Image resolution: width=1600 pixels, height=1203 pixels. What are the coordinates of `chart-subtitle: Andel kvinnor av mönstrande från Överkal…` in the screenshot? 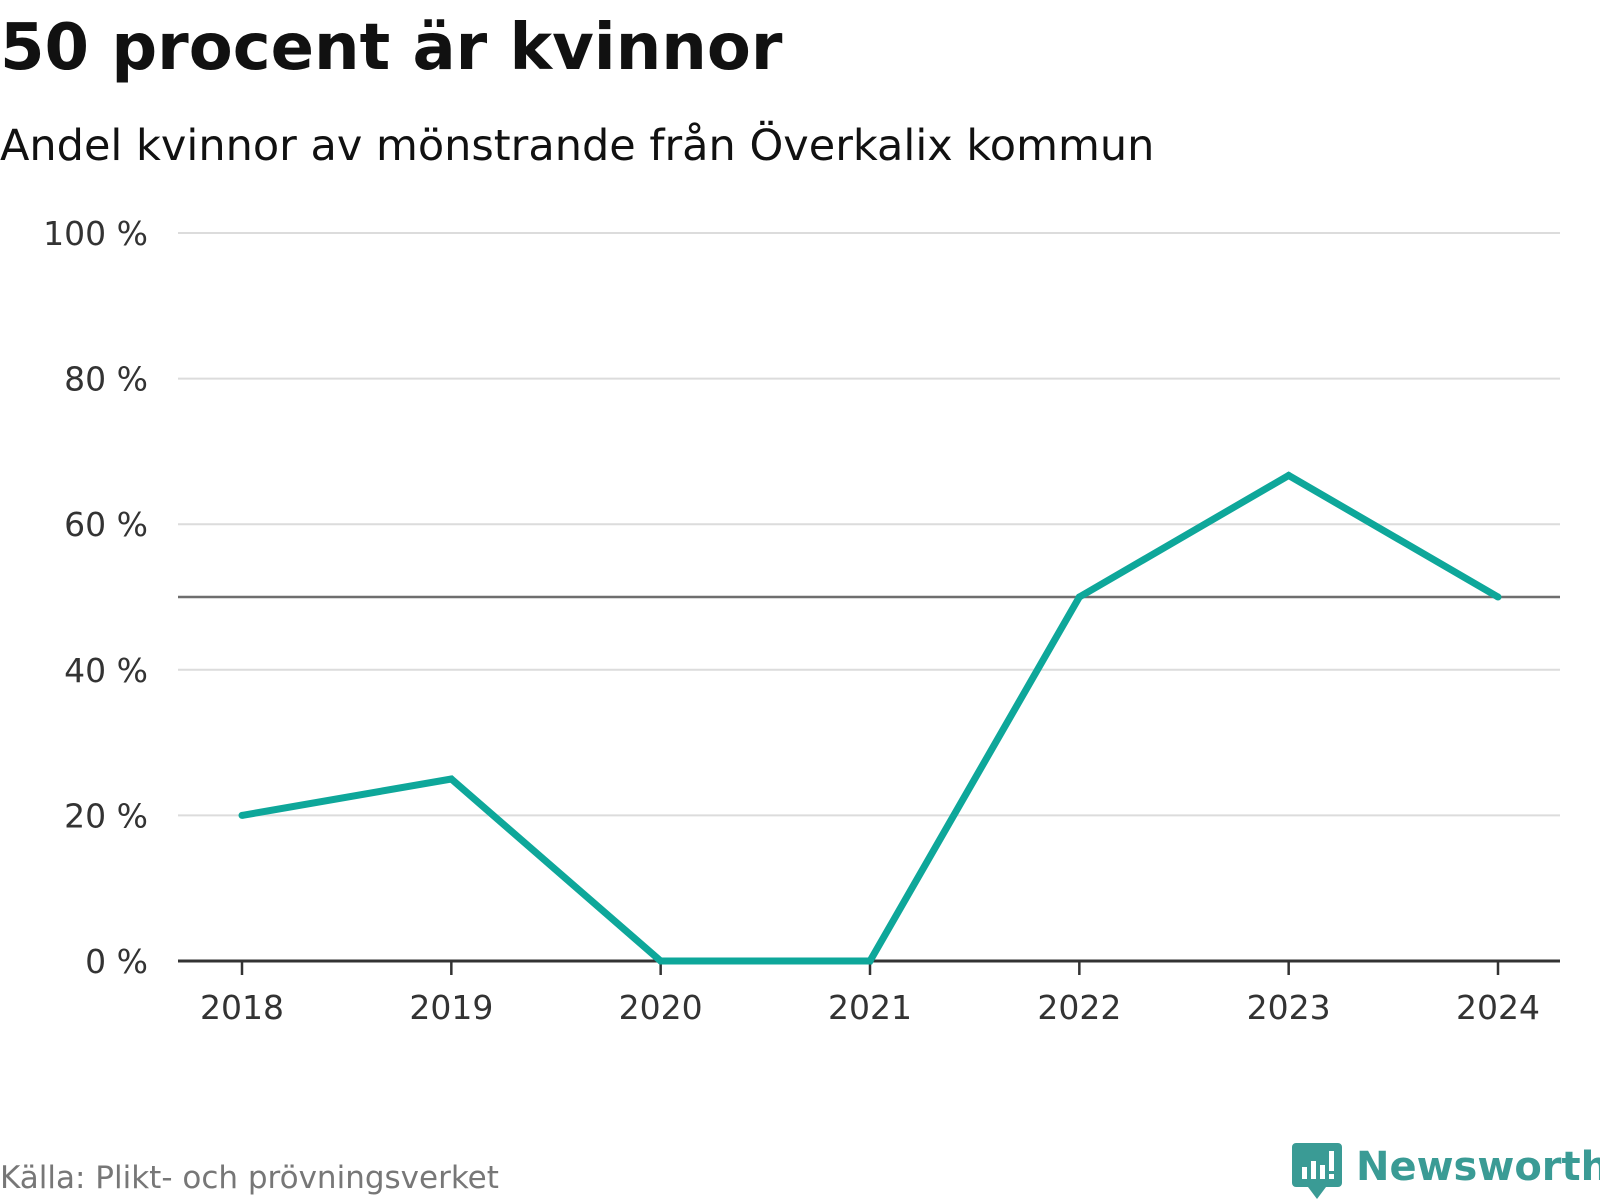 It's located at (577, 146).